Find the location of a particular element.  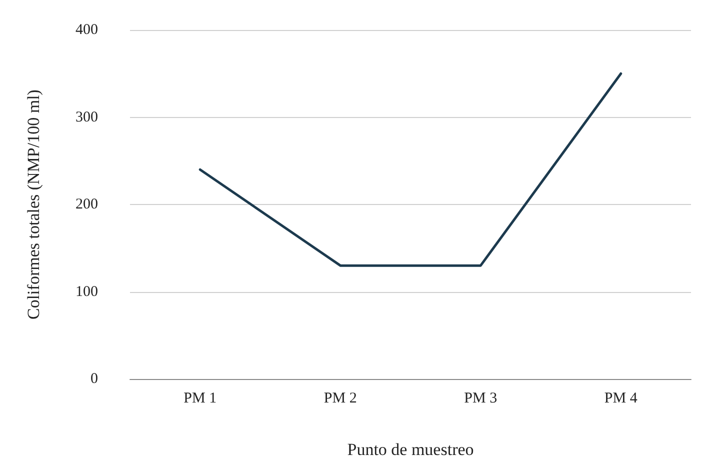

x-tick-label: PM 3 is located at coordinates (481, 398).